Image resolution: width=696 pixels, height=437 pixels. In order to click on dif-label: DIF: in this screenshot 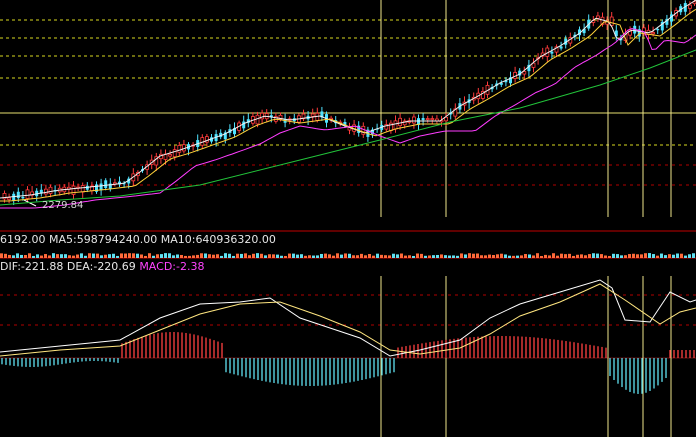, I will do `click(10, 266)`.